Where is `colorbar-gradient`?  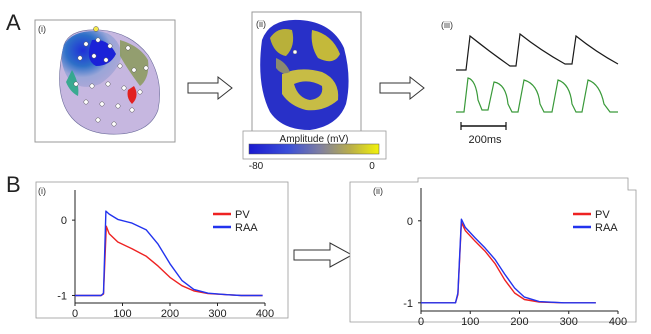
colorbar-gradient is located at coordinates (314, 149).